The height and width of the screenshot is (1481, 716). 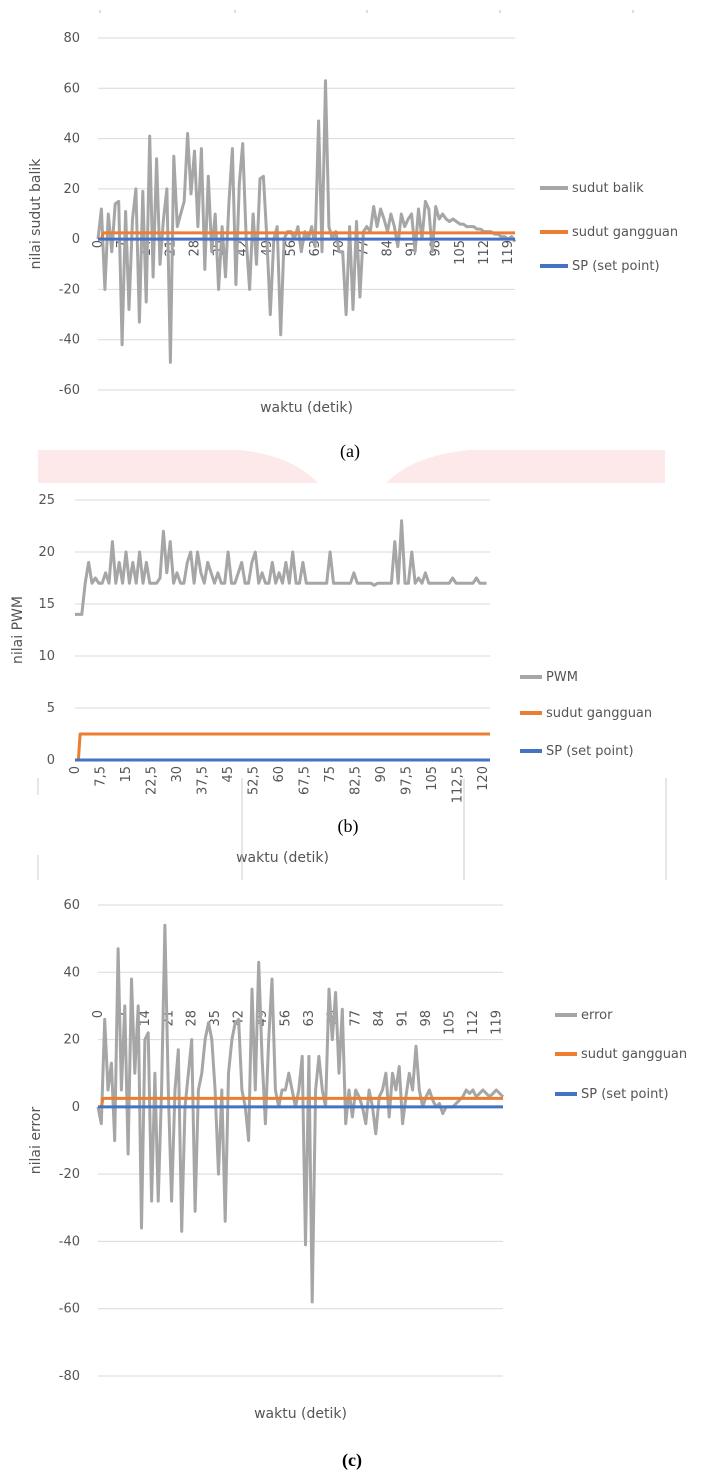 What do you see at coordinates (350, 451) in the screenshot?
I see `caption-a: (a)` at bounding box center [350, 451].